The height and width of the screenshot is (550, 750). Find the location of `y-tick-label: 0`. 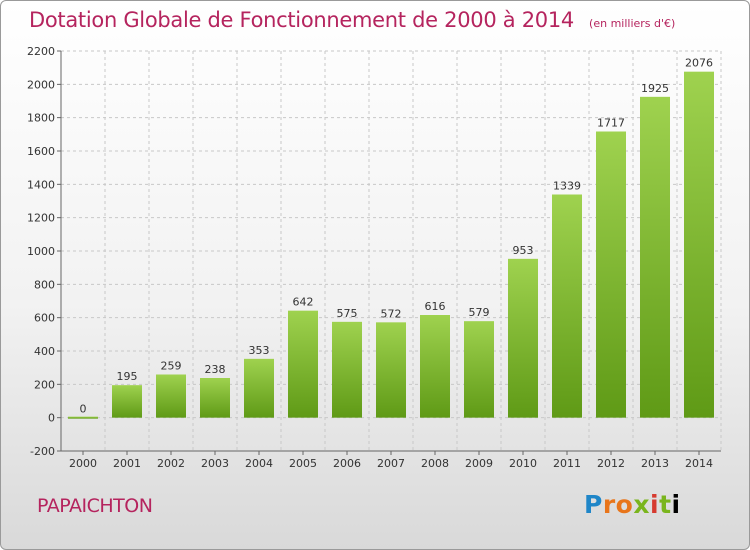

y-tick-label: 0 is located at coordinates (51, 418).